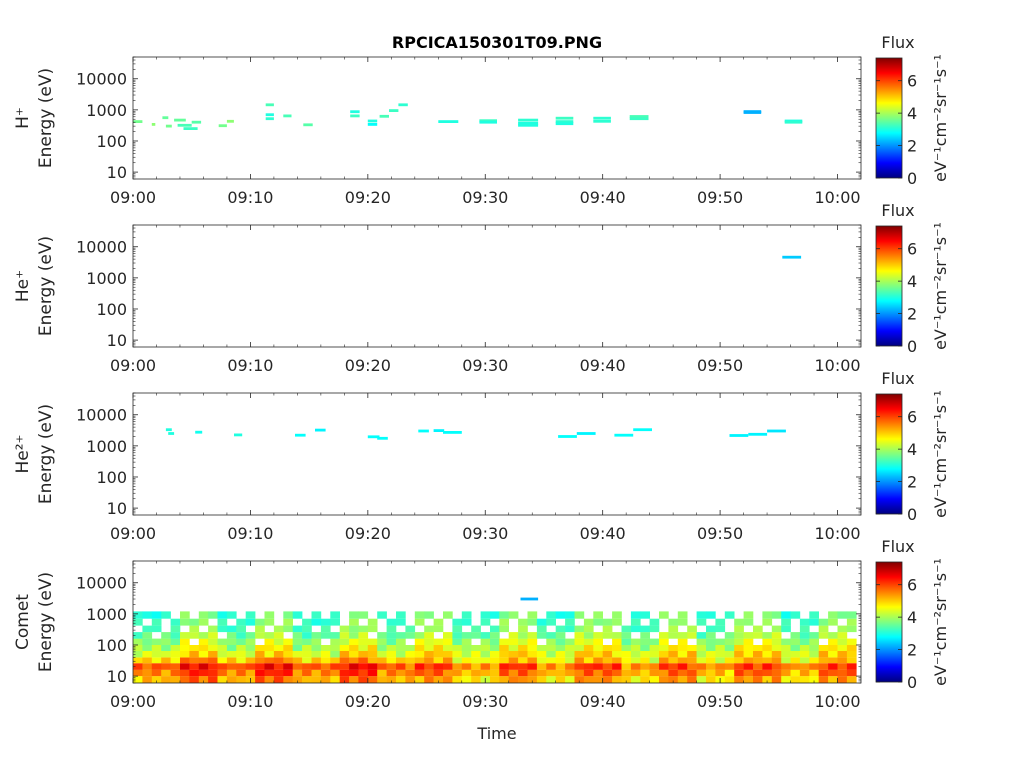  I want to click on x-tick-label: 09:20, so click(368, 365).